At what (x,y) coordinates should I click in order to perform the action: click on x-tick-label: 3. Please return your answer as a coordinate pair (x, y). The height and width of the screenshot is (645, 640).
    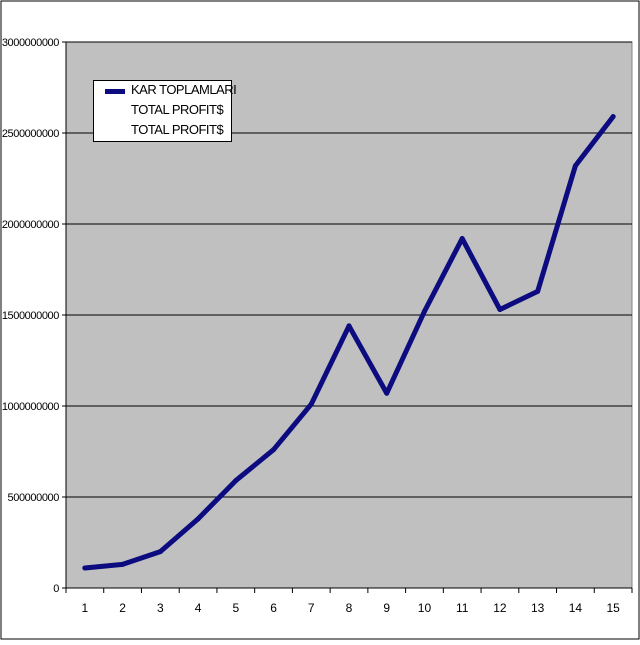
    Looking at the image, I should click on (160, 608).